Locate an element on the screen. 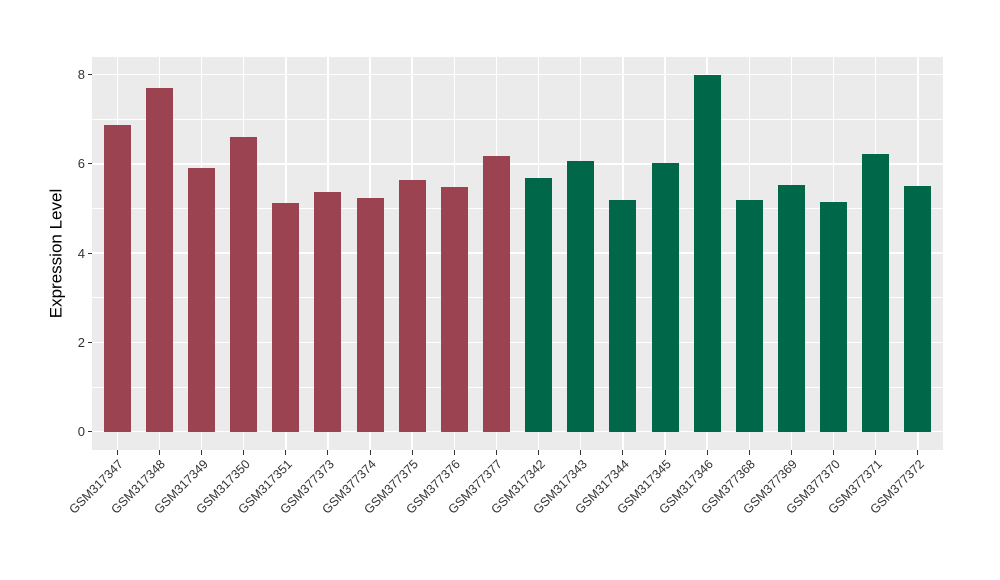  bar-GSM317346 is located at coordinates (707, 253).